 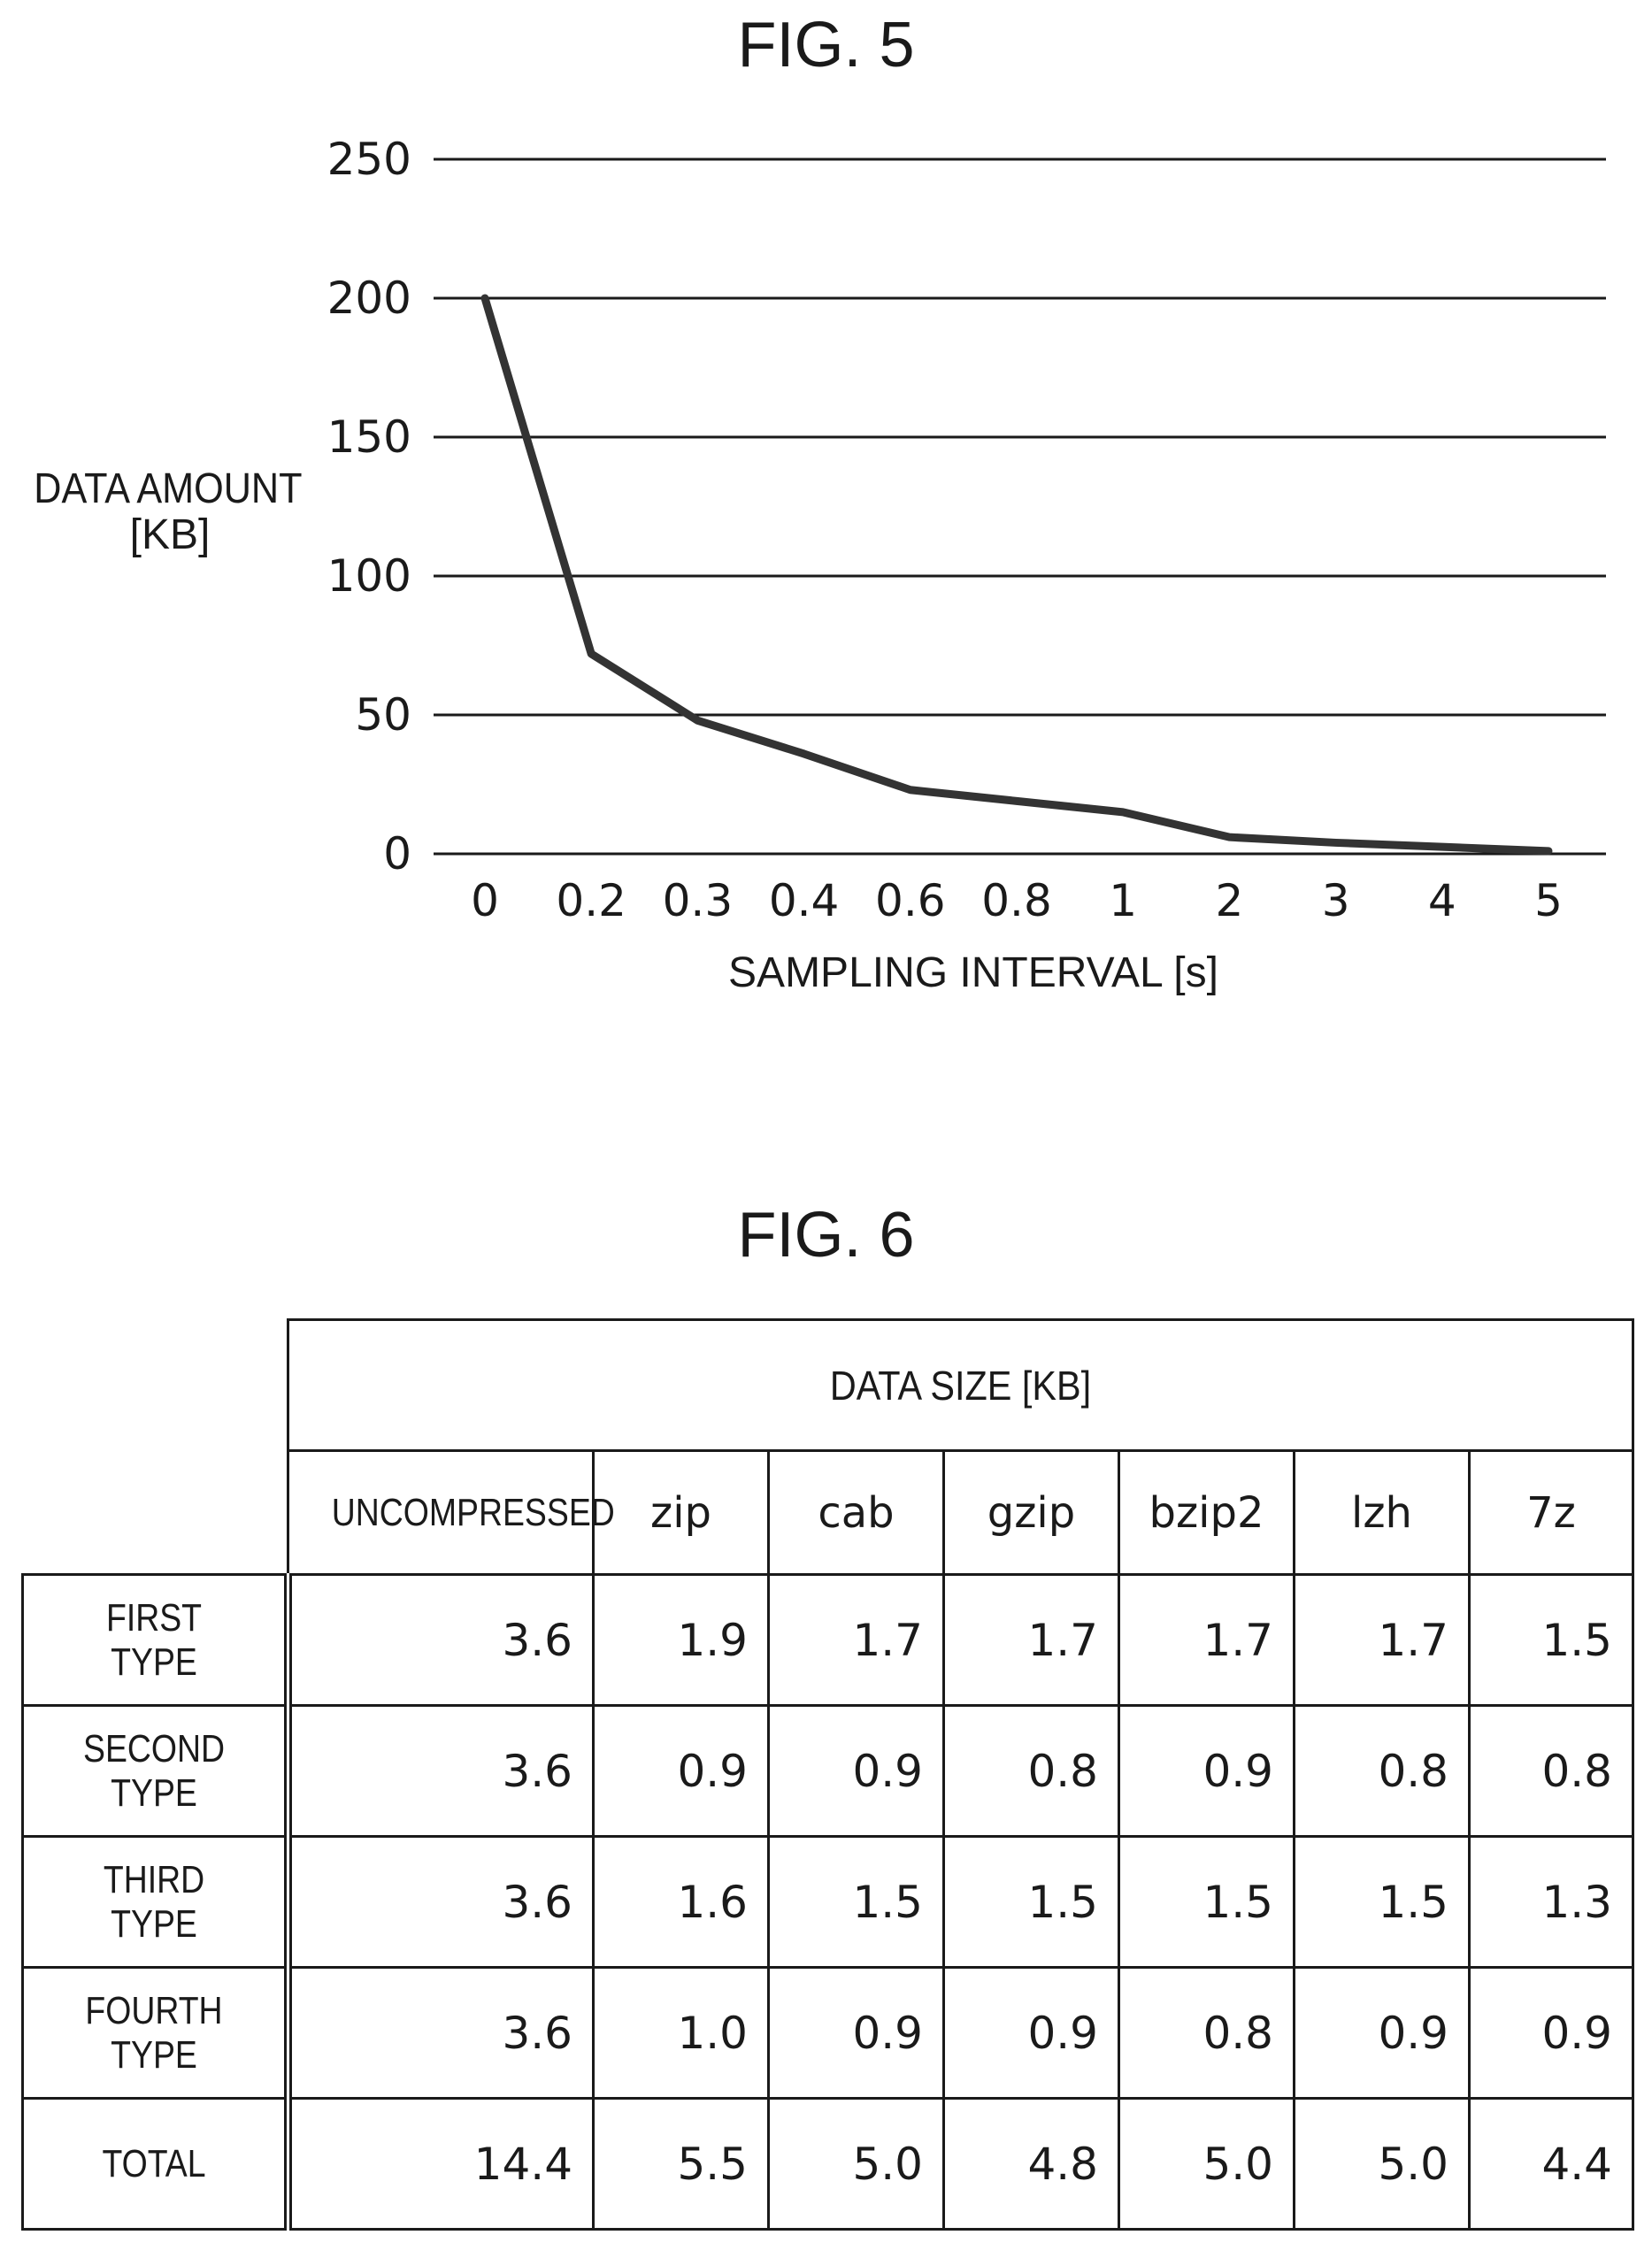 I want to click on y-tick-label: 0, so click(x=397, y=853).